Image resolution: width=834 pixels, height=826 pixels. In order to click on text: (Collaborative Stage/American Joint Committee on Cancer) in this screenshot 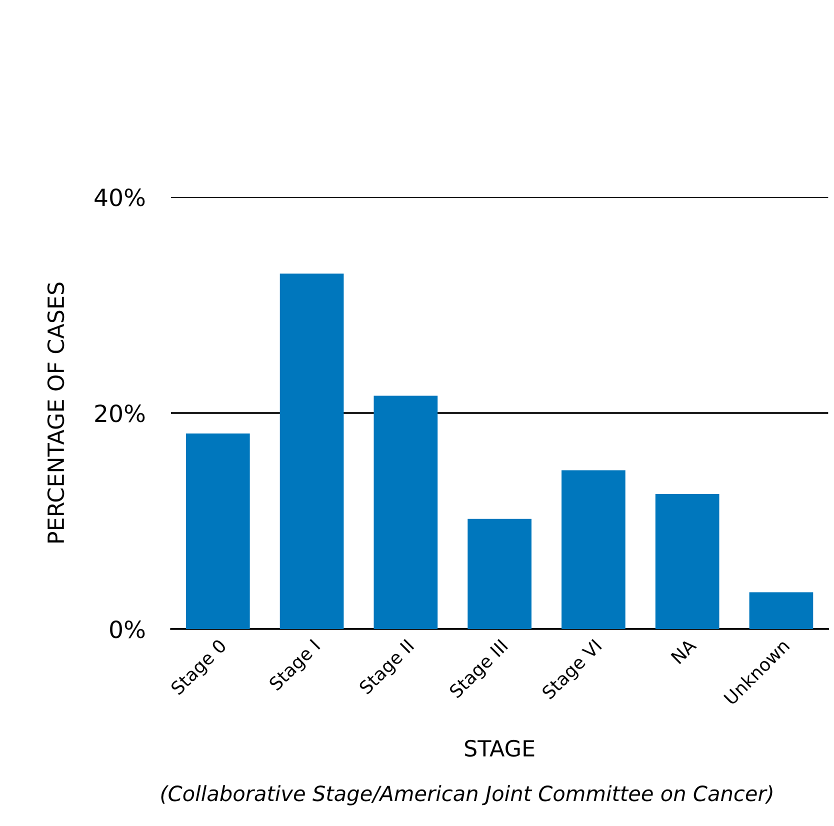, I will do `click(466, 795)`.